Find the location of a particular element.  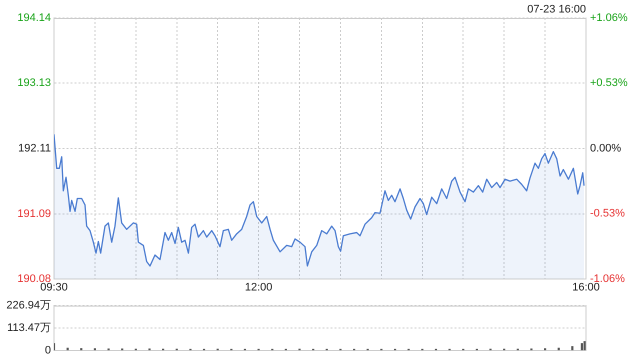

x-tick-label: 16:00 is located at coordinates (586, 287).